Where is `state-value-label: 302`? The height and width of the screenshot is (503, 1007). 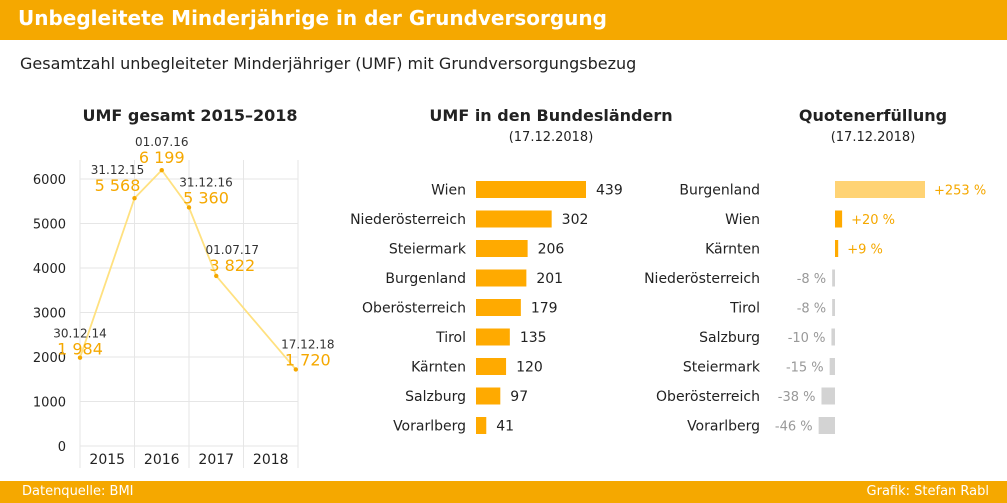 state-value-label: 302 is located at coordinates (575, 220).